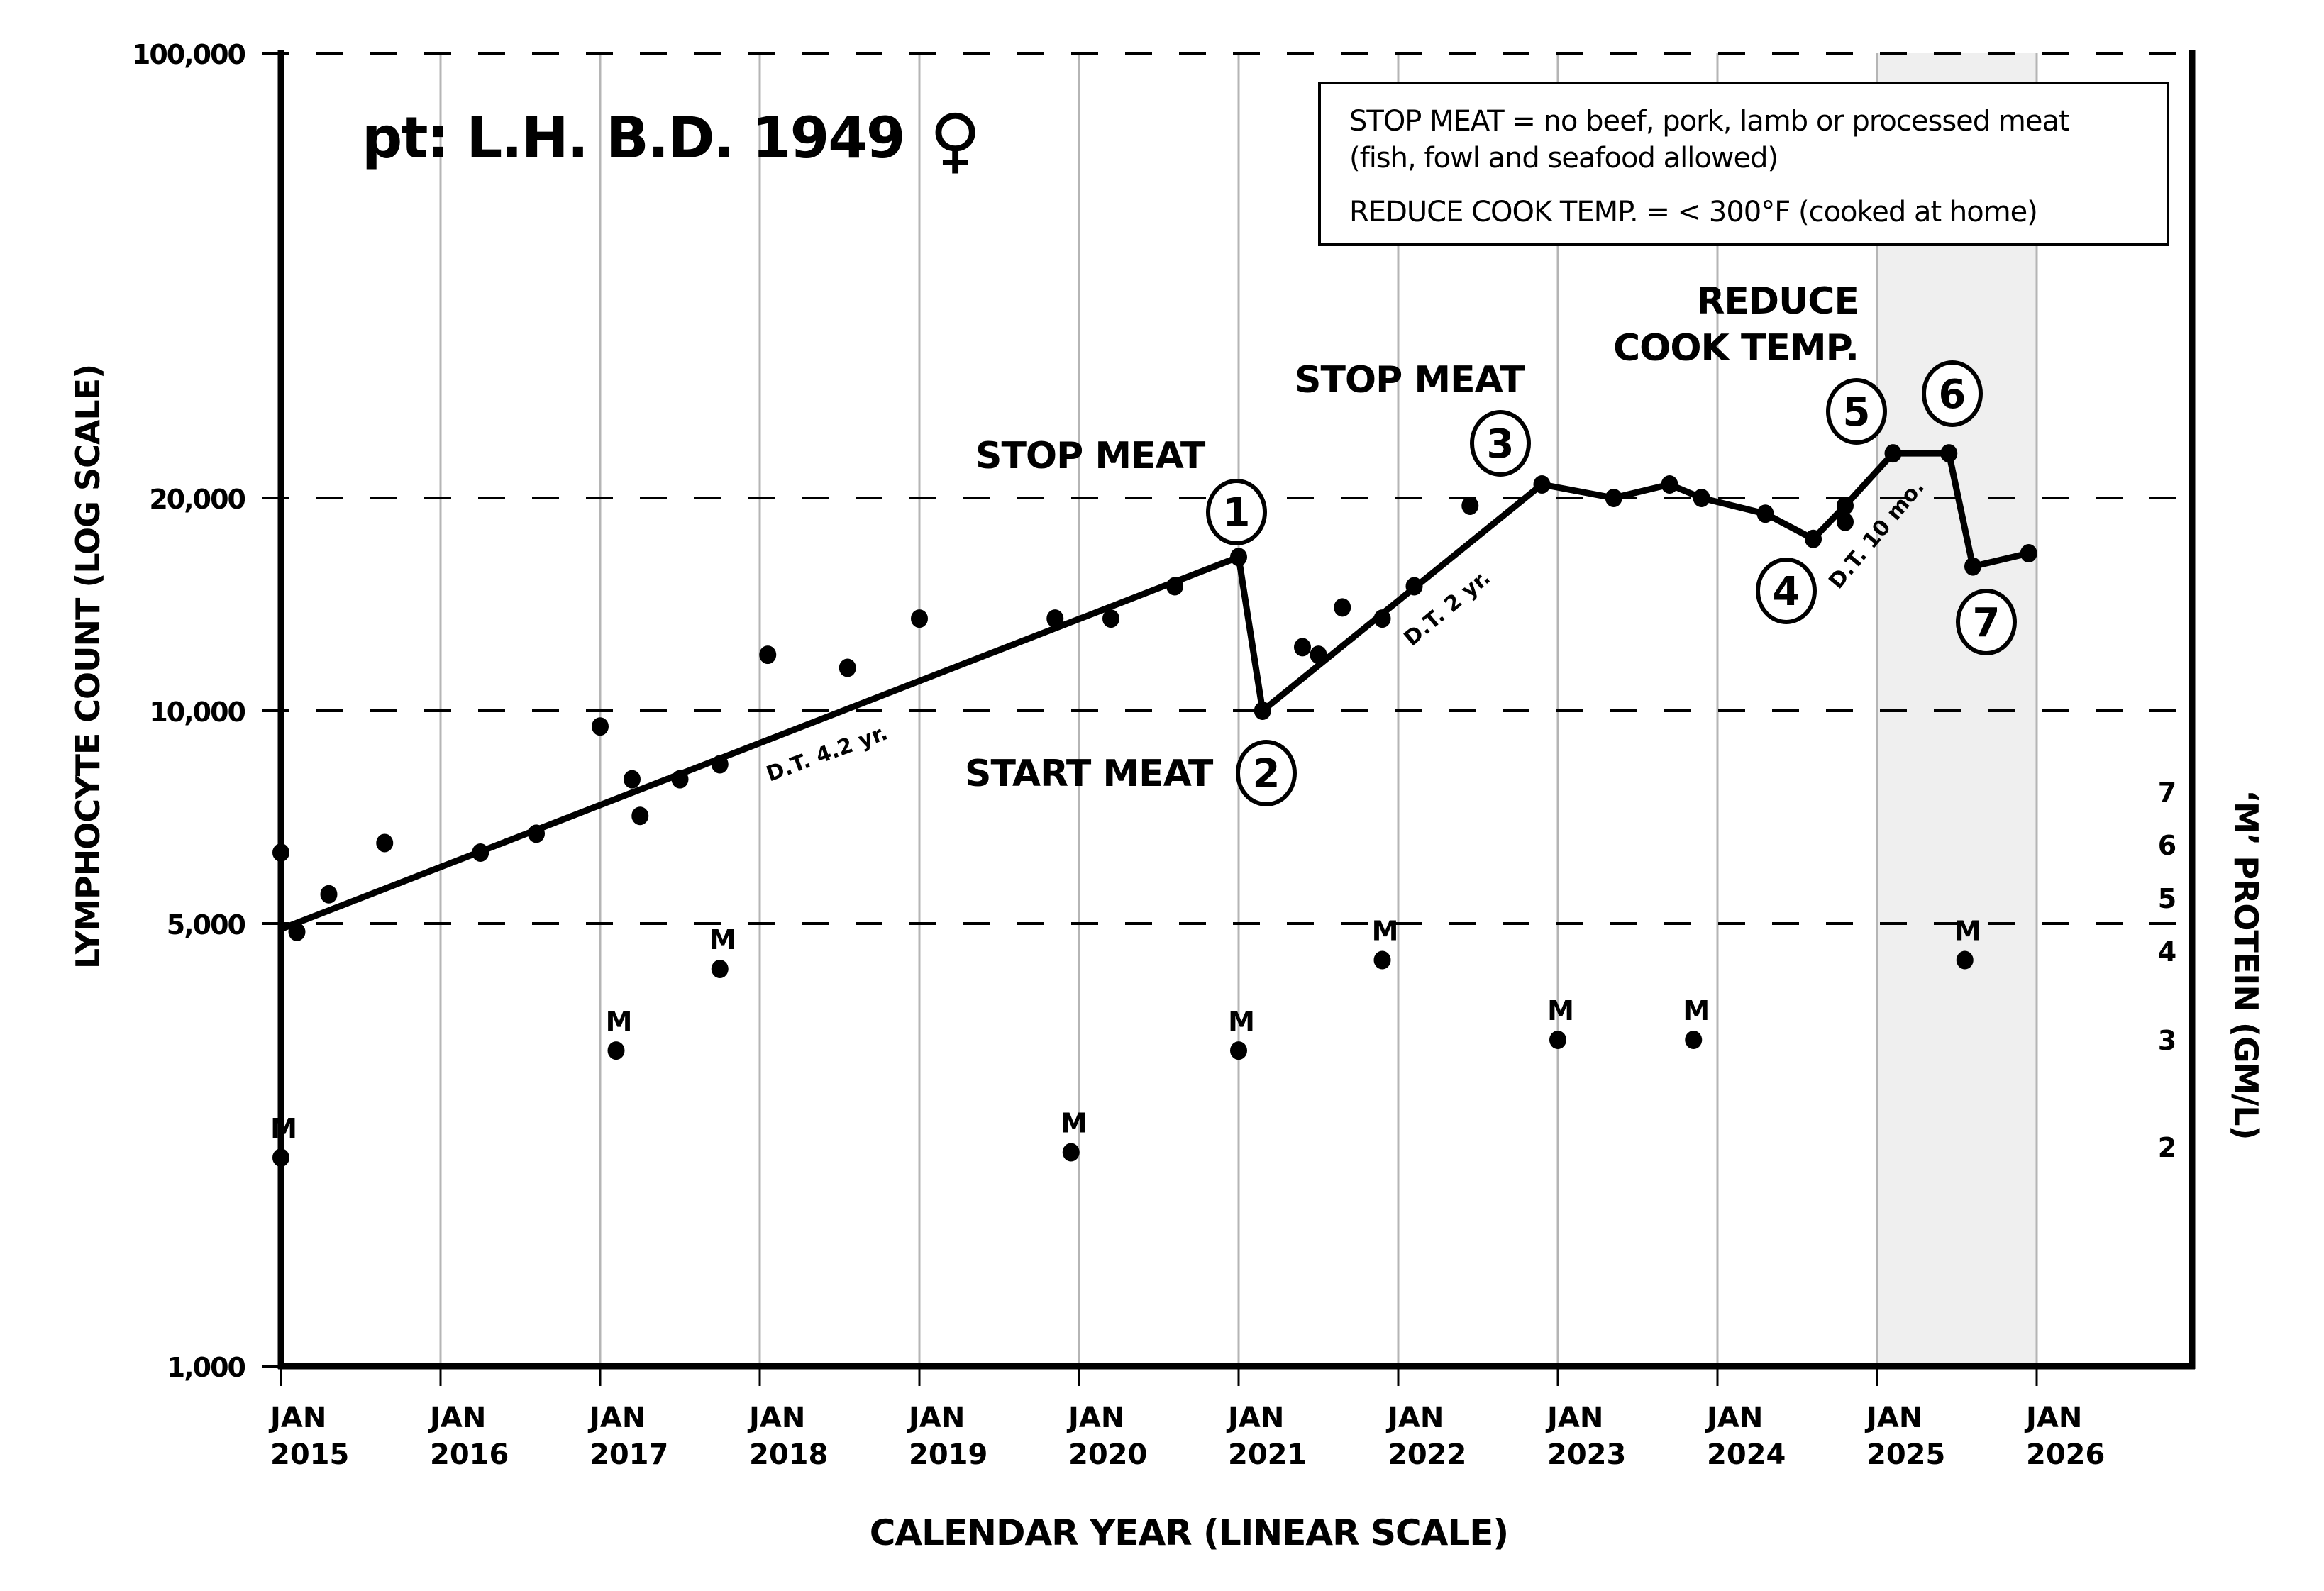 This screenshot has width=2324, height=1591. Describe the element at coordinates (955, 140) in the screenshot. I see `female-symbol: ♀` at that location.